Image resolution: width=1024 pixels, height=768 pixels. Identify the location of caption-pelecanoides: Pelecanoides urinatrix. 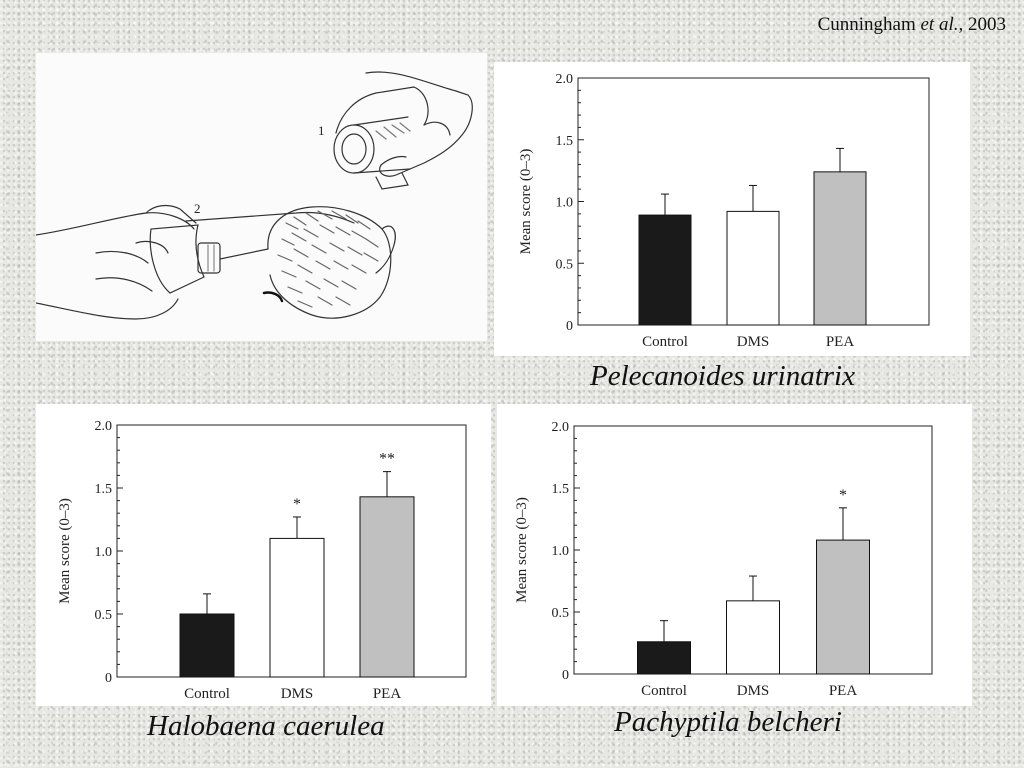
(722, 376).